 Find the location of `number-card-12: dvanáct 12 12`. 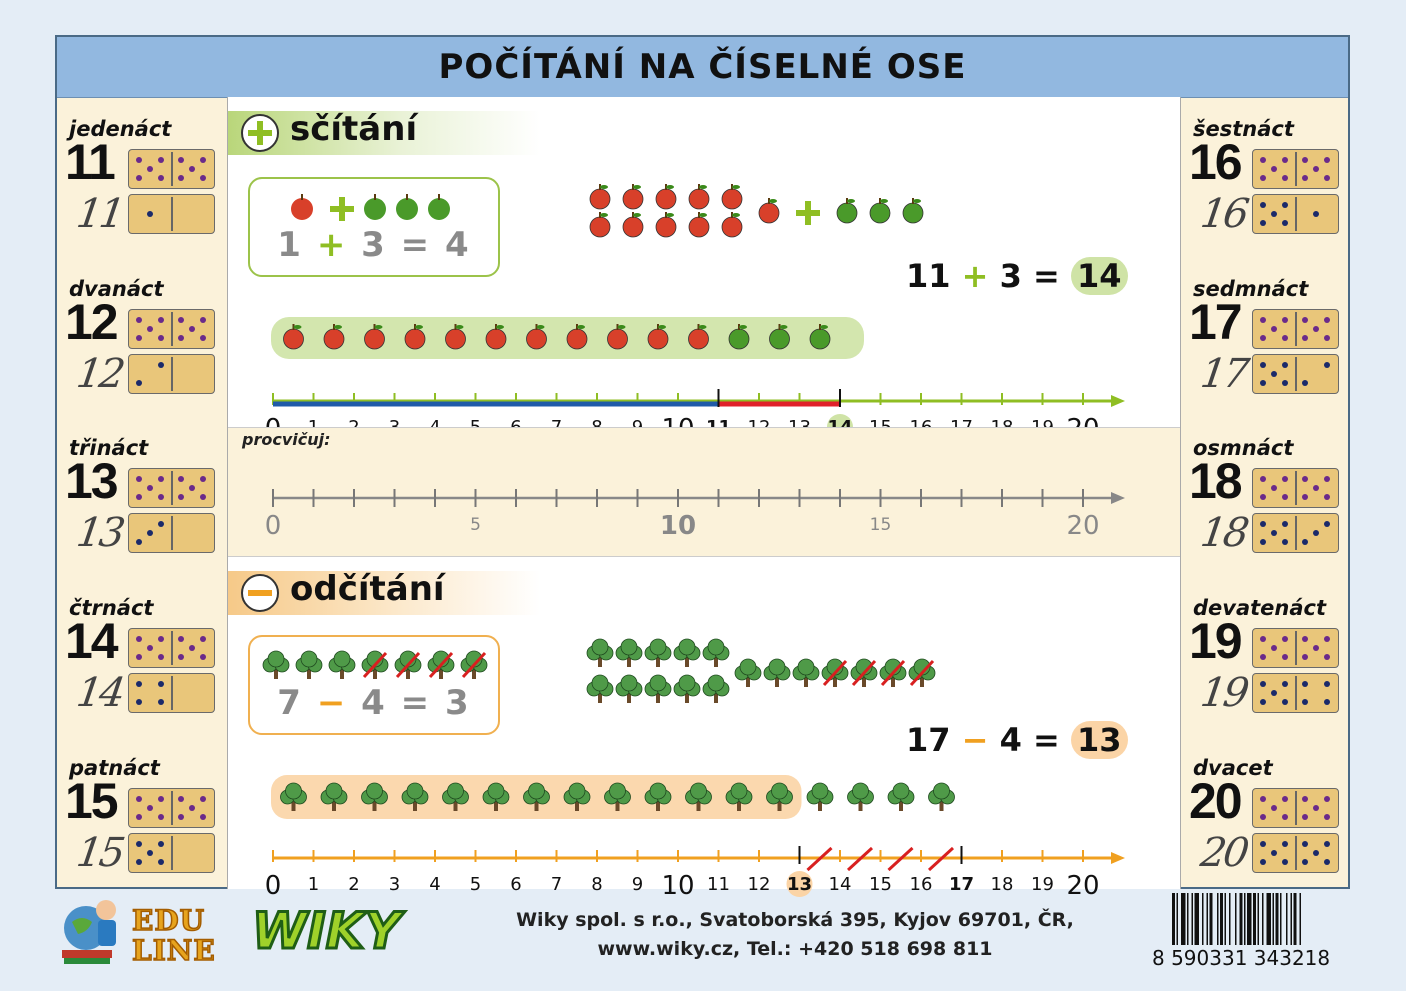

number-card-12: dvanáct 12 12 is located at coordinates (142, 336).